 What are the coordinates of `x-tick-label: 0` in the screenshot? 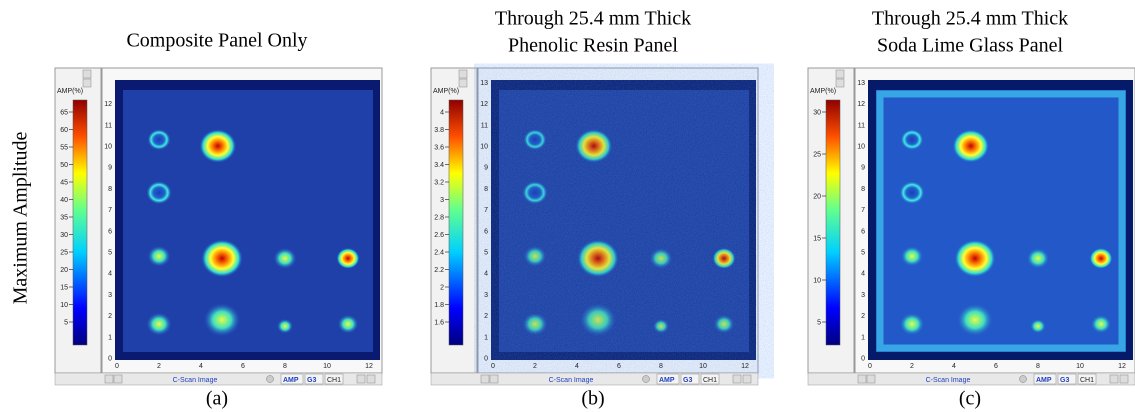 It's located at (870, 366).